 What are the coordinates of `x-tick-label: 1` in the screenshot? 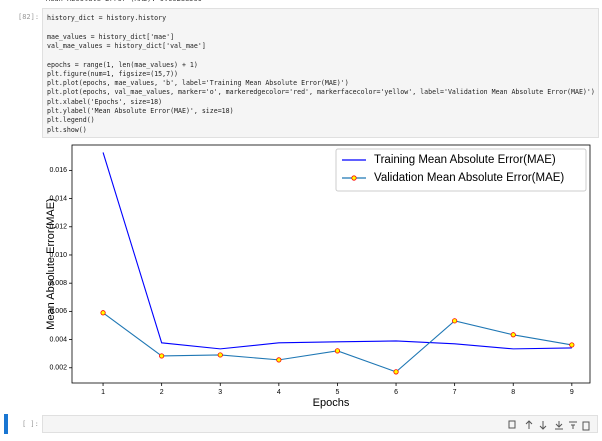 It's located at (103, 392).